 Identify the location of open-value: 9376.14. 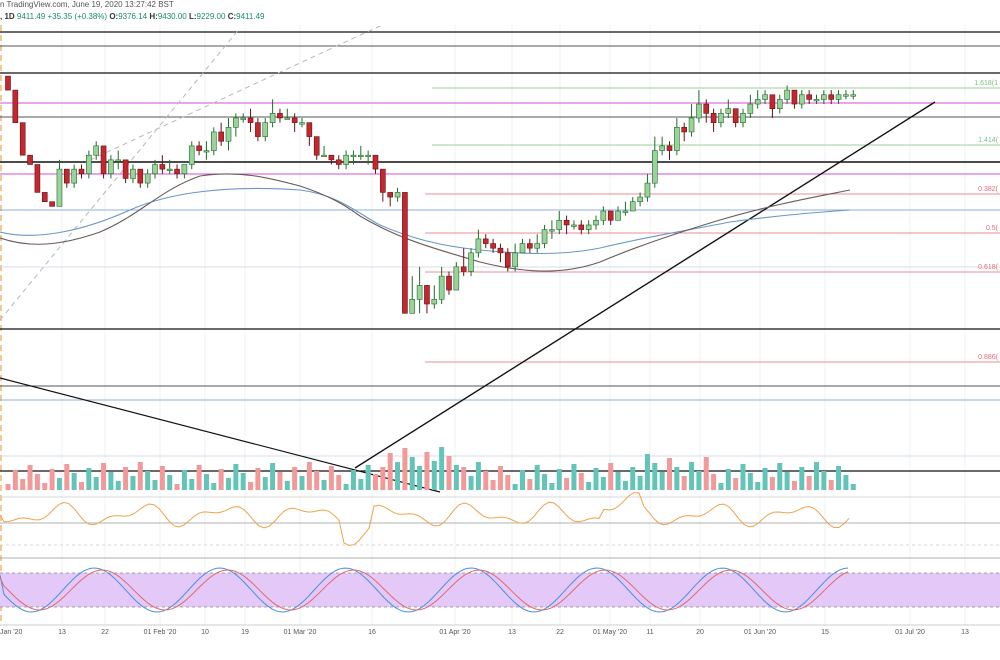
(133, 16).